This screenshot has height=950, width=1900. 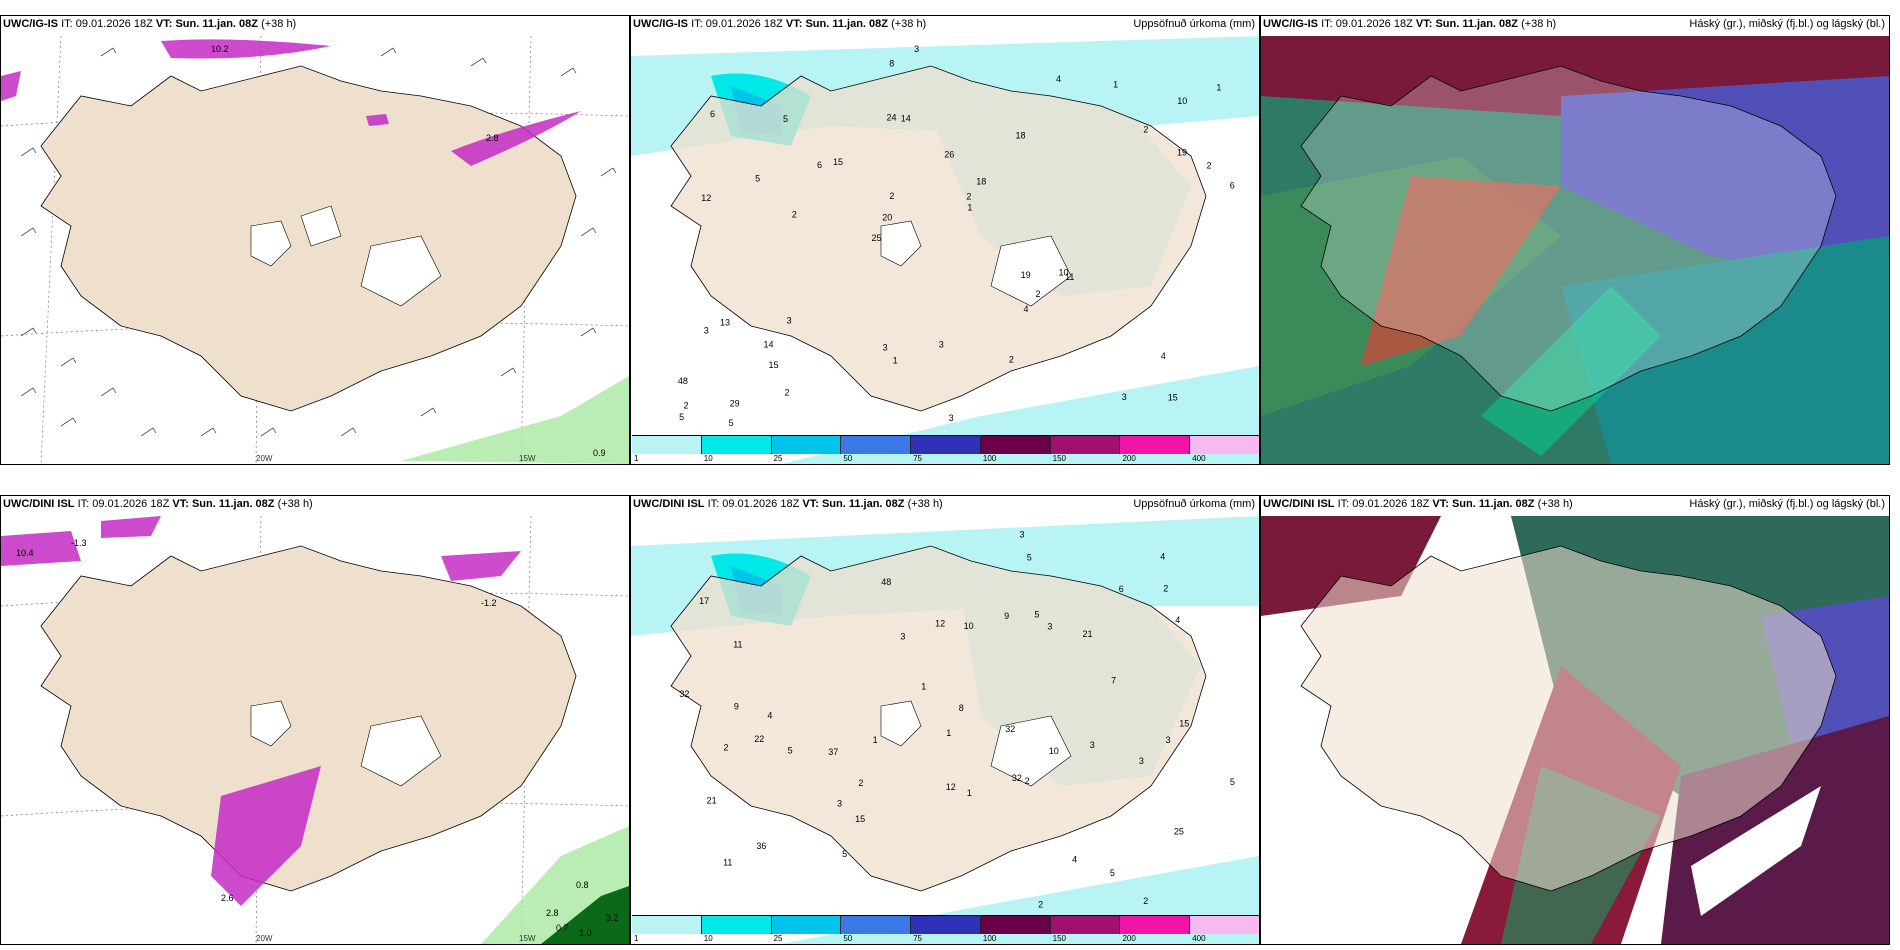 What do you see at coordinates (683, 381) in the screenshot?
I see `precip-value-label: 48` at bounding box center [683, 381].